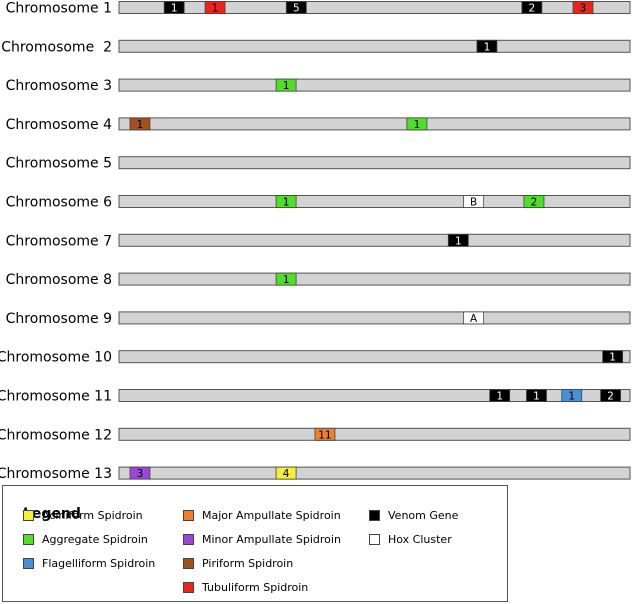 This screenshot has width=633, height=604. I want to click on feature-count-label: 11, so click(324, 435).